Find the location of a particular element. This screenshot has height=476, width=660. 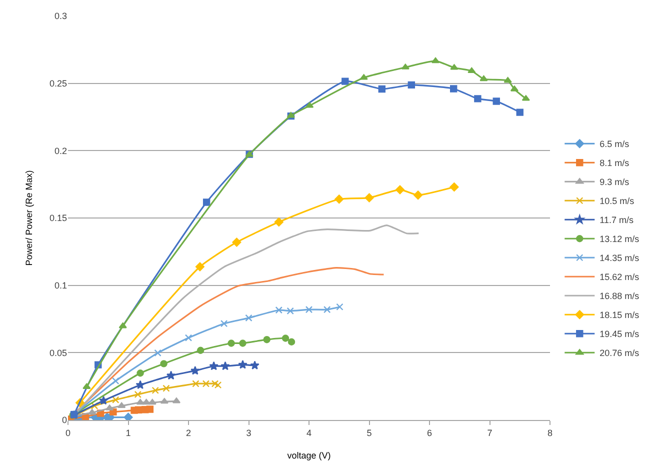

legend-label: 20.76 m/s is located at coordinates (620, 353).